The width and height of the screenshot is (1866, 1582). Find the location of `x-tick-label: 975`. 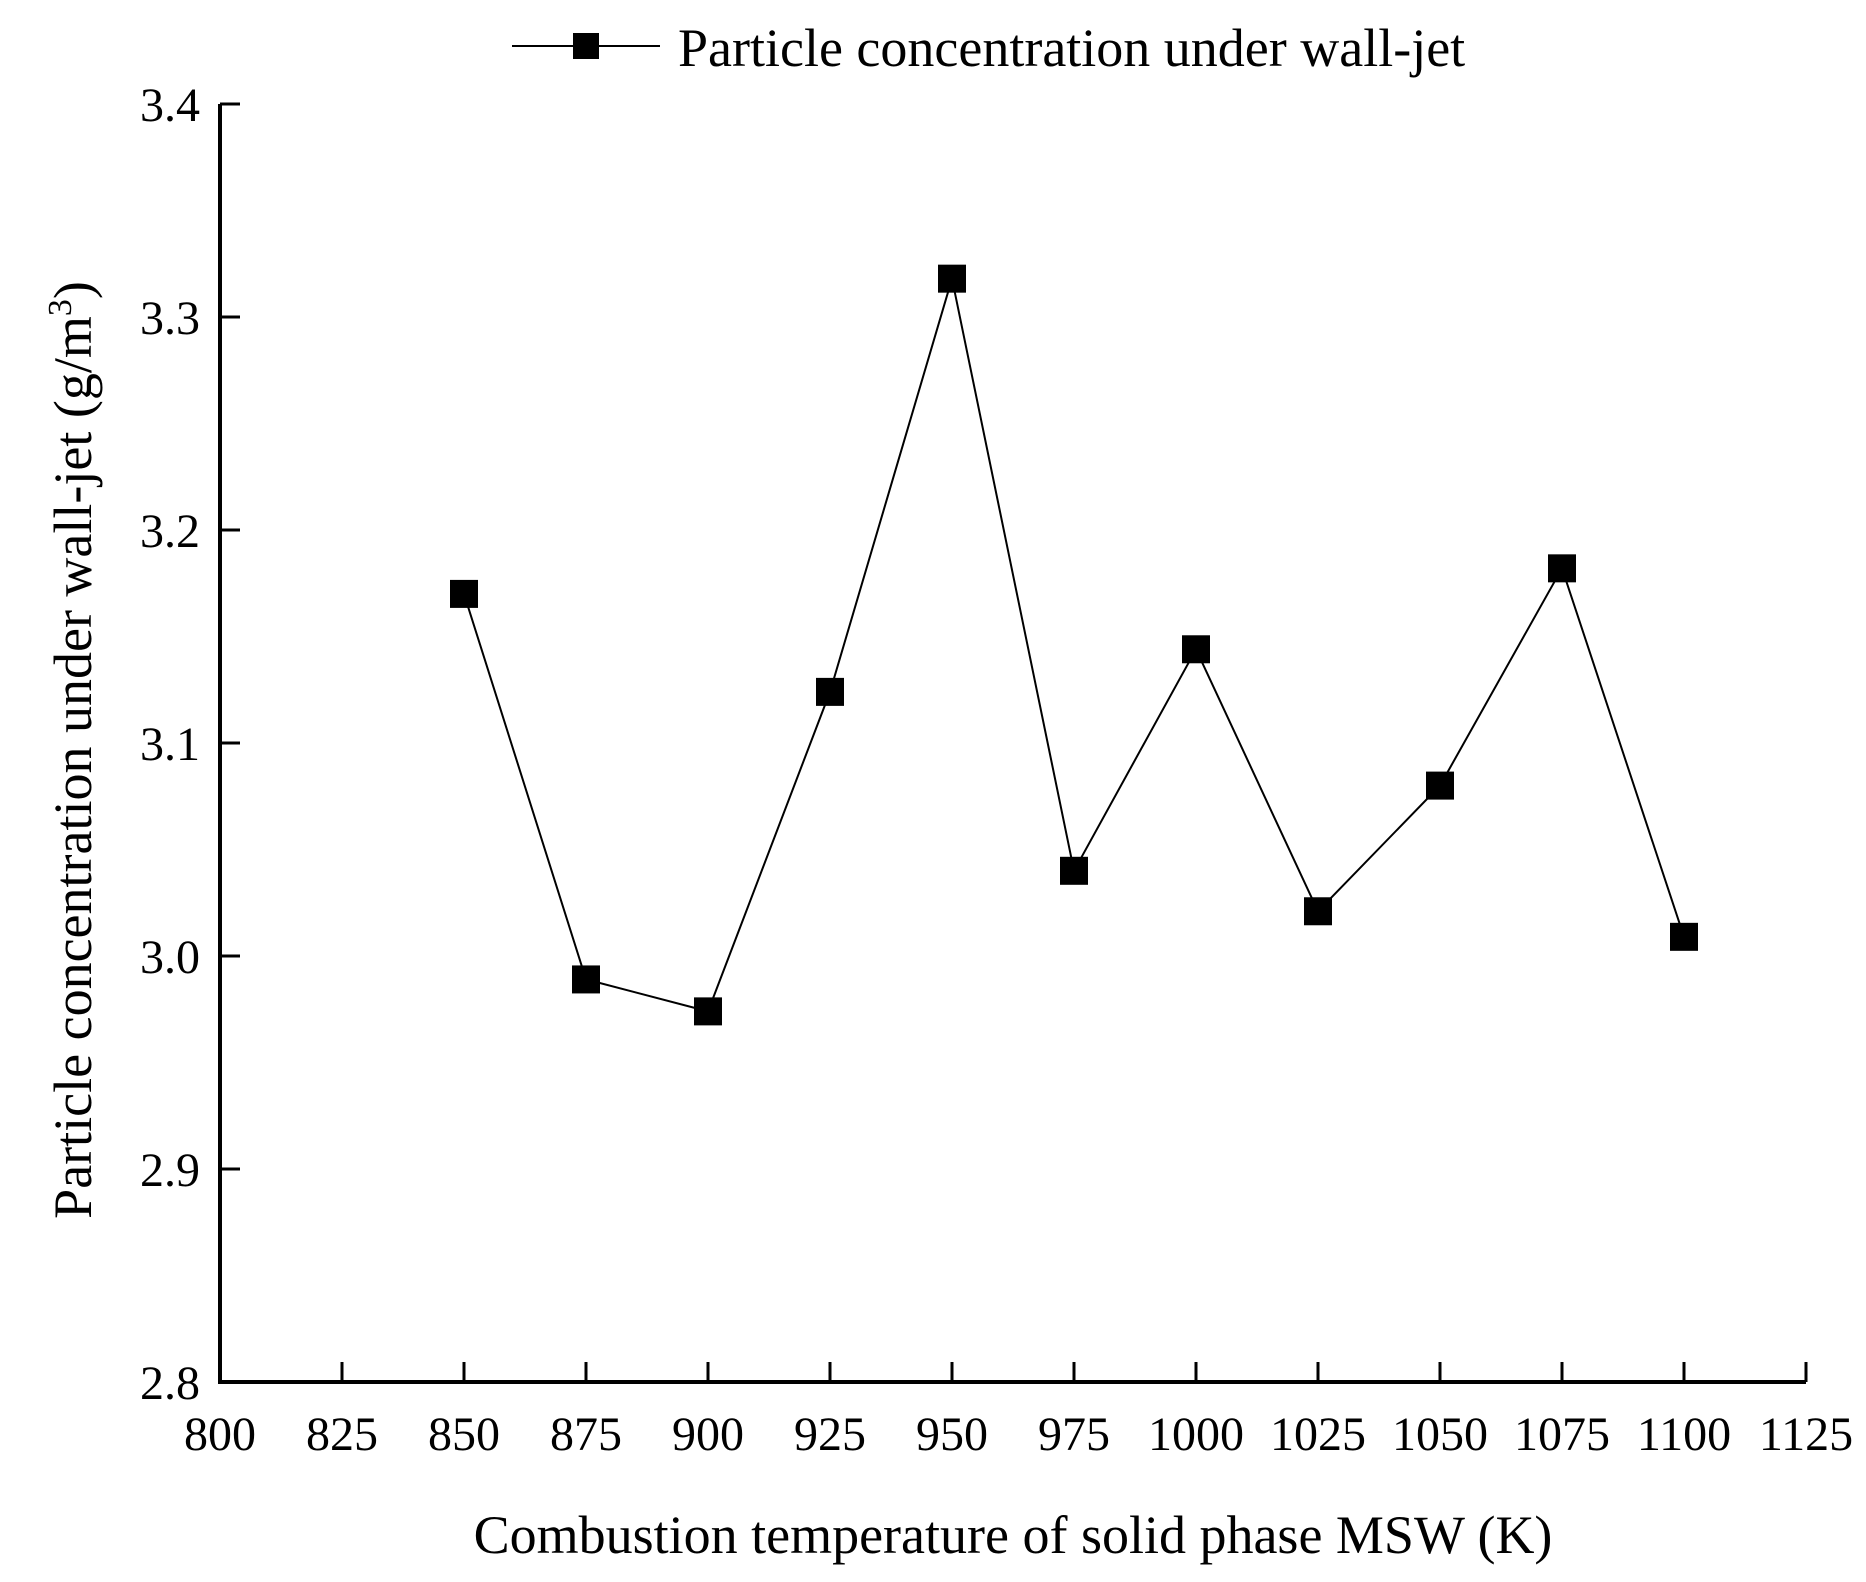

x-tick-label: 975 is located at coordinates (1074, 1434).